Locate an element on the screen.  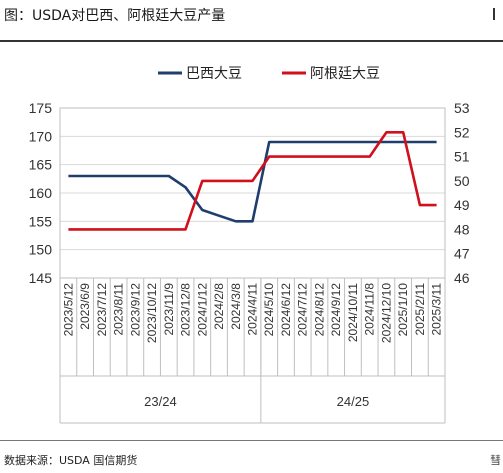
y-right-tick-label: 46 is located at coordinates (462, 278).